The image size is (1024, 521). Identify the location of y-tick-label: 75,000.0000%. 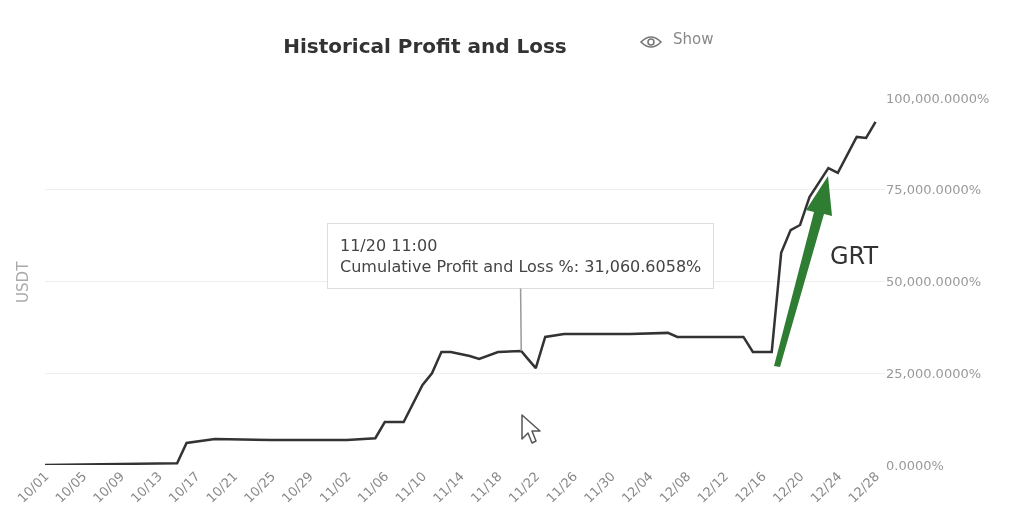
(934, 190).